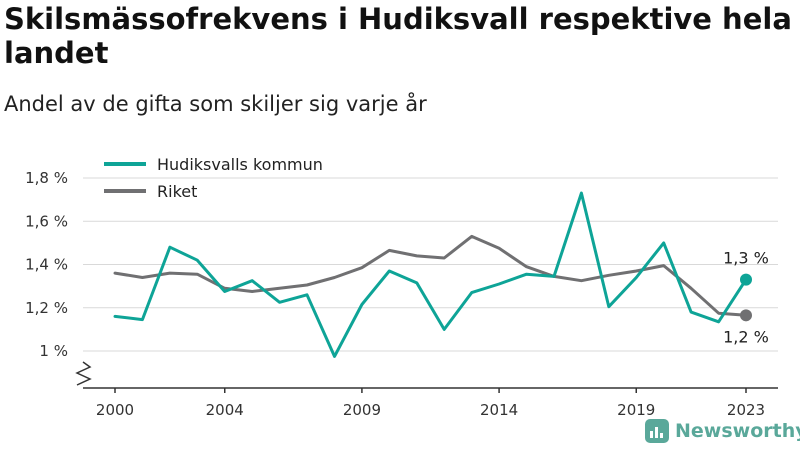  What do you see at coordinates (177, 191) in the screenshot?
I see `legend-label: Riket` at bounding box center [177, 191].